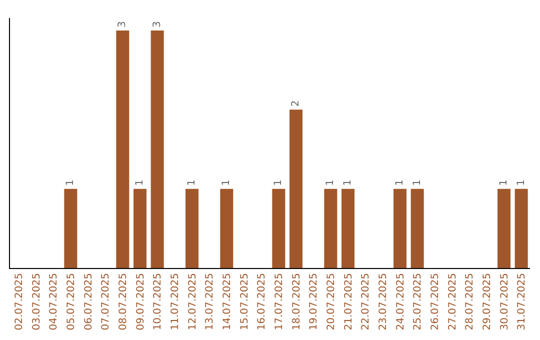 The height and width of the screenshot is (340, 540). Describe the element at coordinates (331, 301) in the screenshot. I see `x-tick-label: 20.07.2025` at that location.